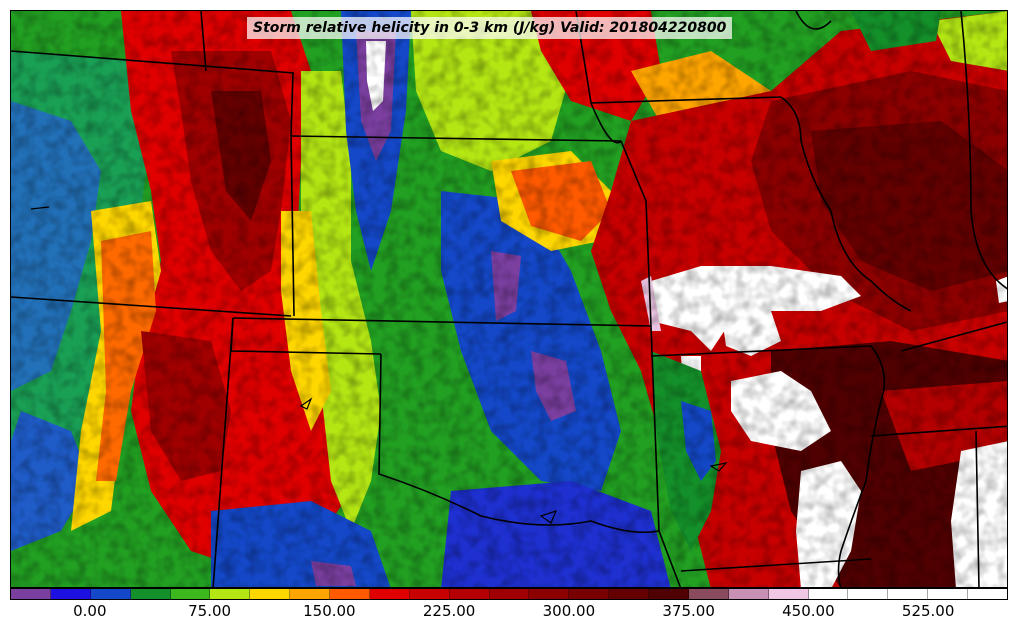 Image resolution: width=1018 pixels, height=633 pixels. I want to click on border-ms-al, so click(977, 508).